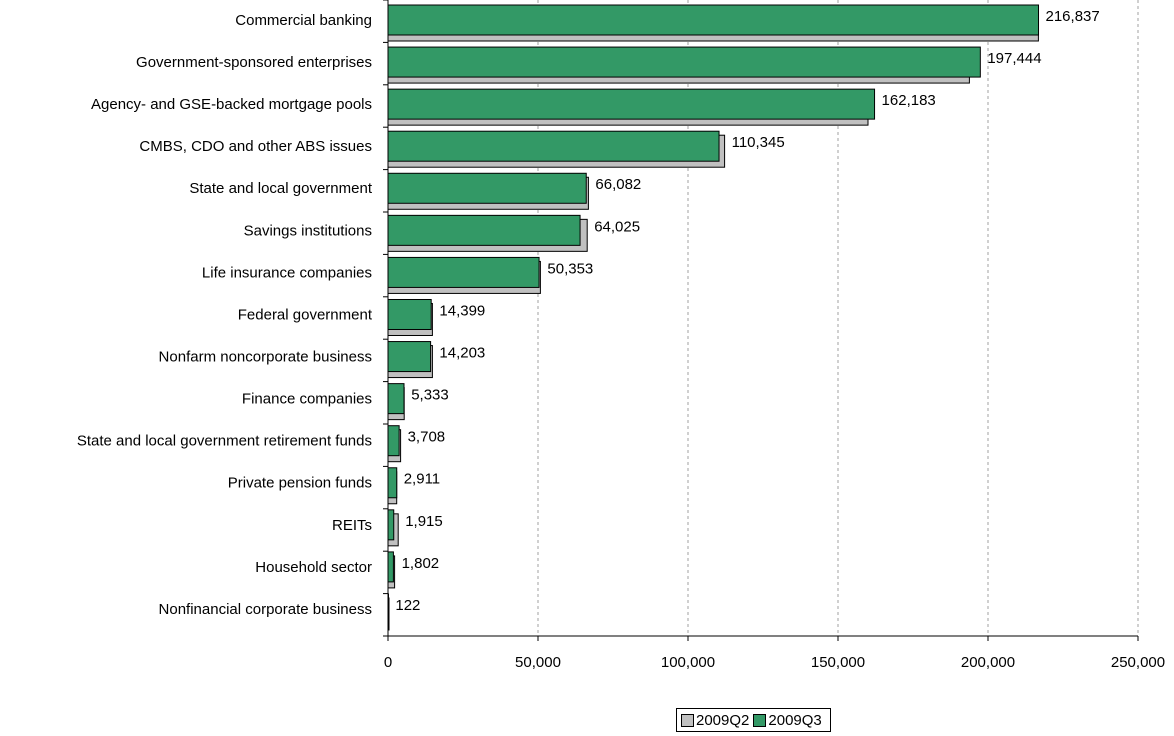 This screenshot has height=736, width=1174. I want to click on category-label-life-insurance-companies: Life insurance companies, so click(287, 272).